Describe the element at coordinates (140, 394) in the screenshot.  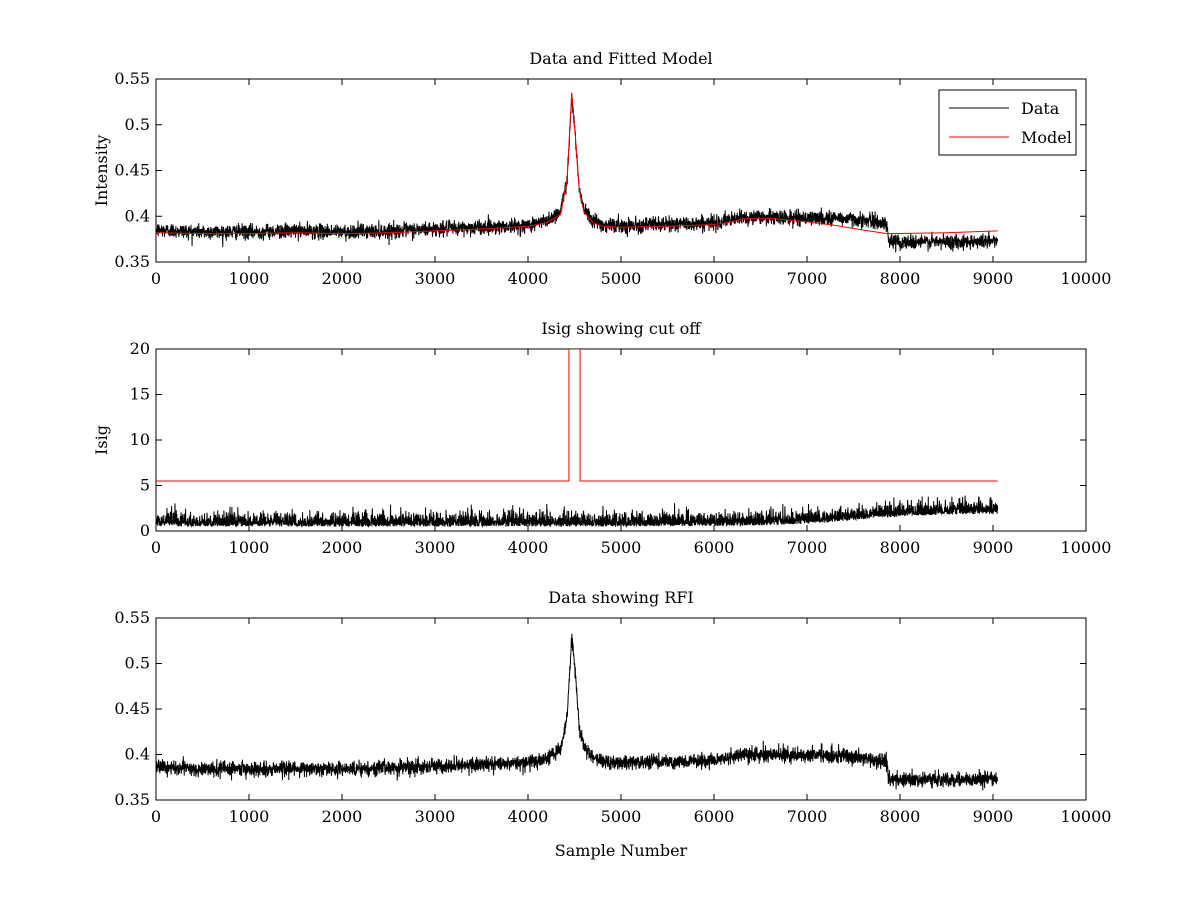
I see `y-tick-label: 15` at that location.